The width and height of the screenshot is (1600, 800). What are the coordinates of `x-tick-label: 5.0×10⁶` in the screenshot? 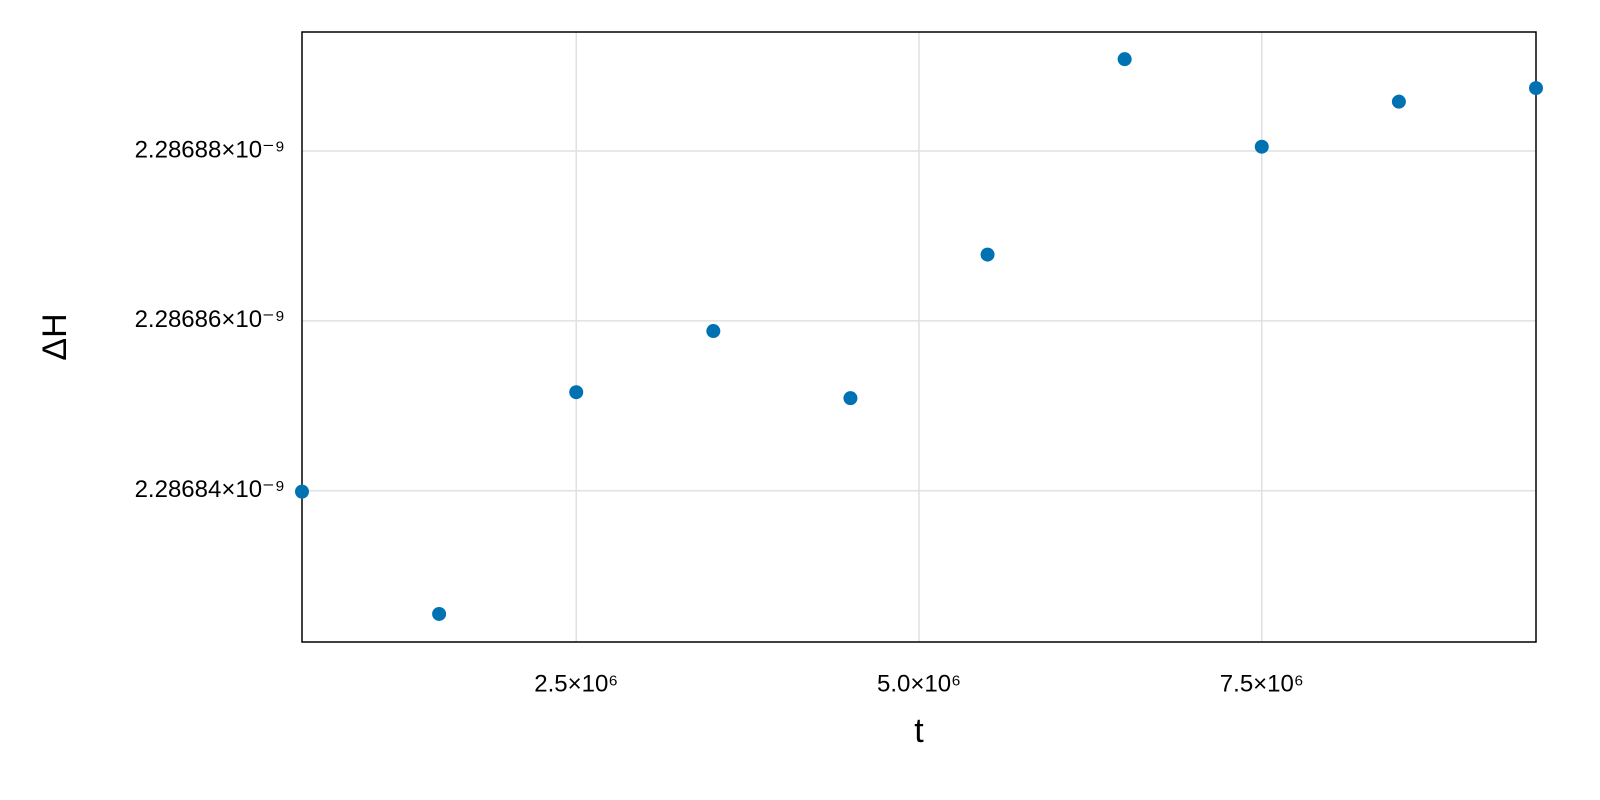 It's located at (919, 683).